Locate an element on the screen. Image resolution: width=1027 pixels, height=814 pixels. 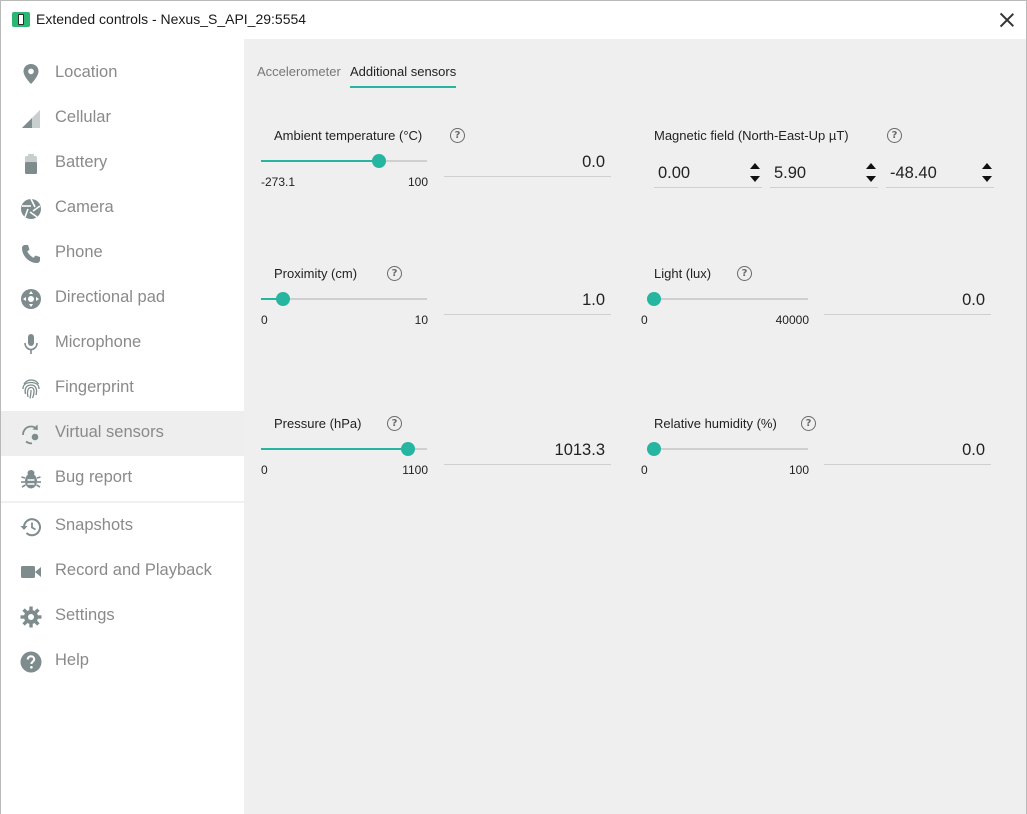
sidebar-item-label: Snapshots is located at coordinates (94, 525).